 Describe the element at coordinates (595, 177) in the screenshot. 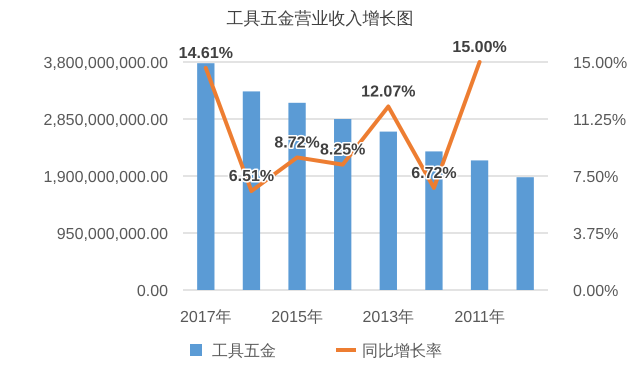

I see `y2-tick-label: 7.50%` at that location.